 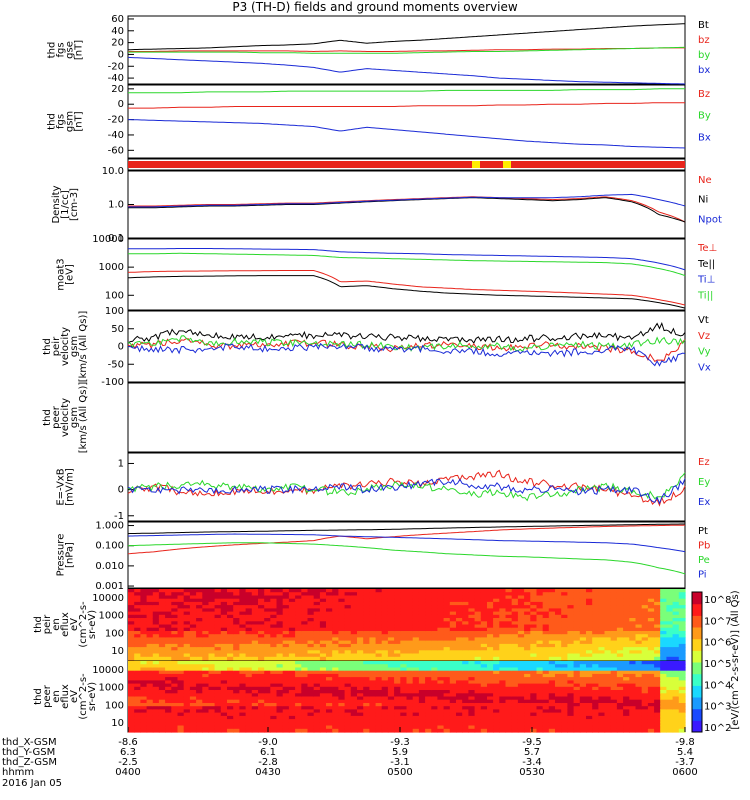 I want to click on series-line-Ti⊥, so click(x=407, y=259).